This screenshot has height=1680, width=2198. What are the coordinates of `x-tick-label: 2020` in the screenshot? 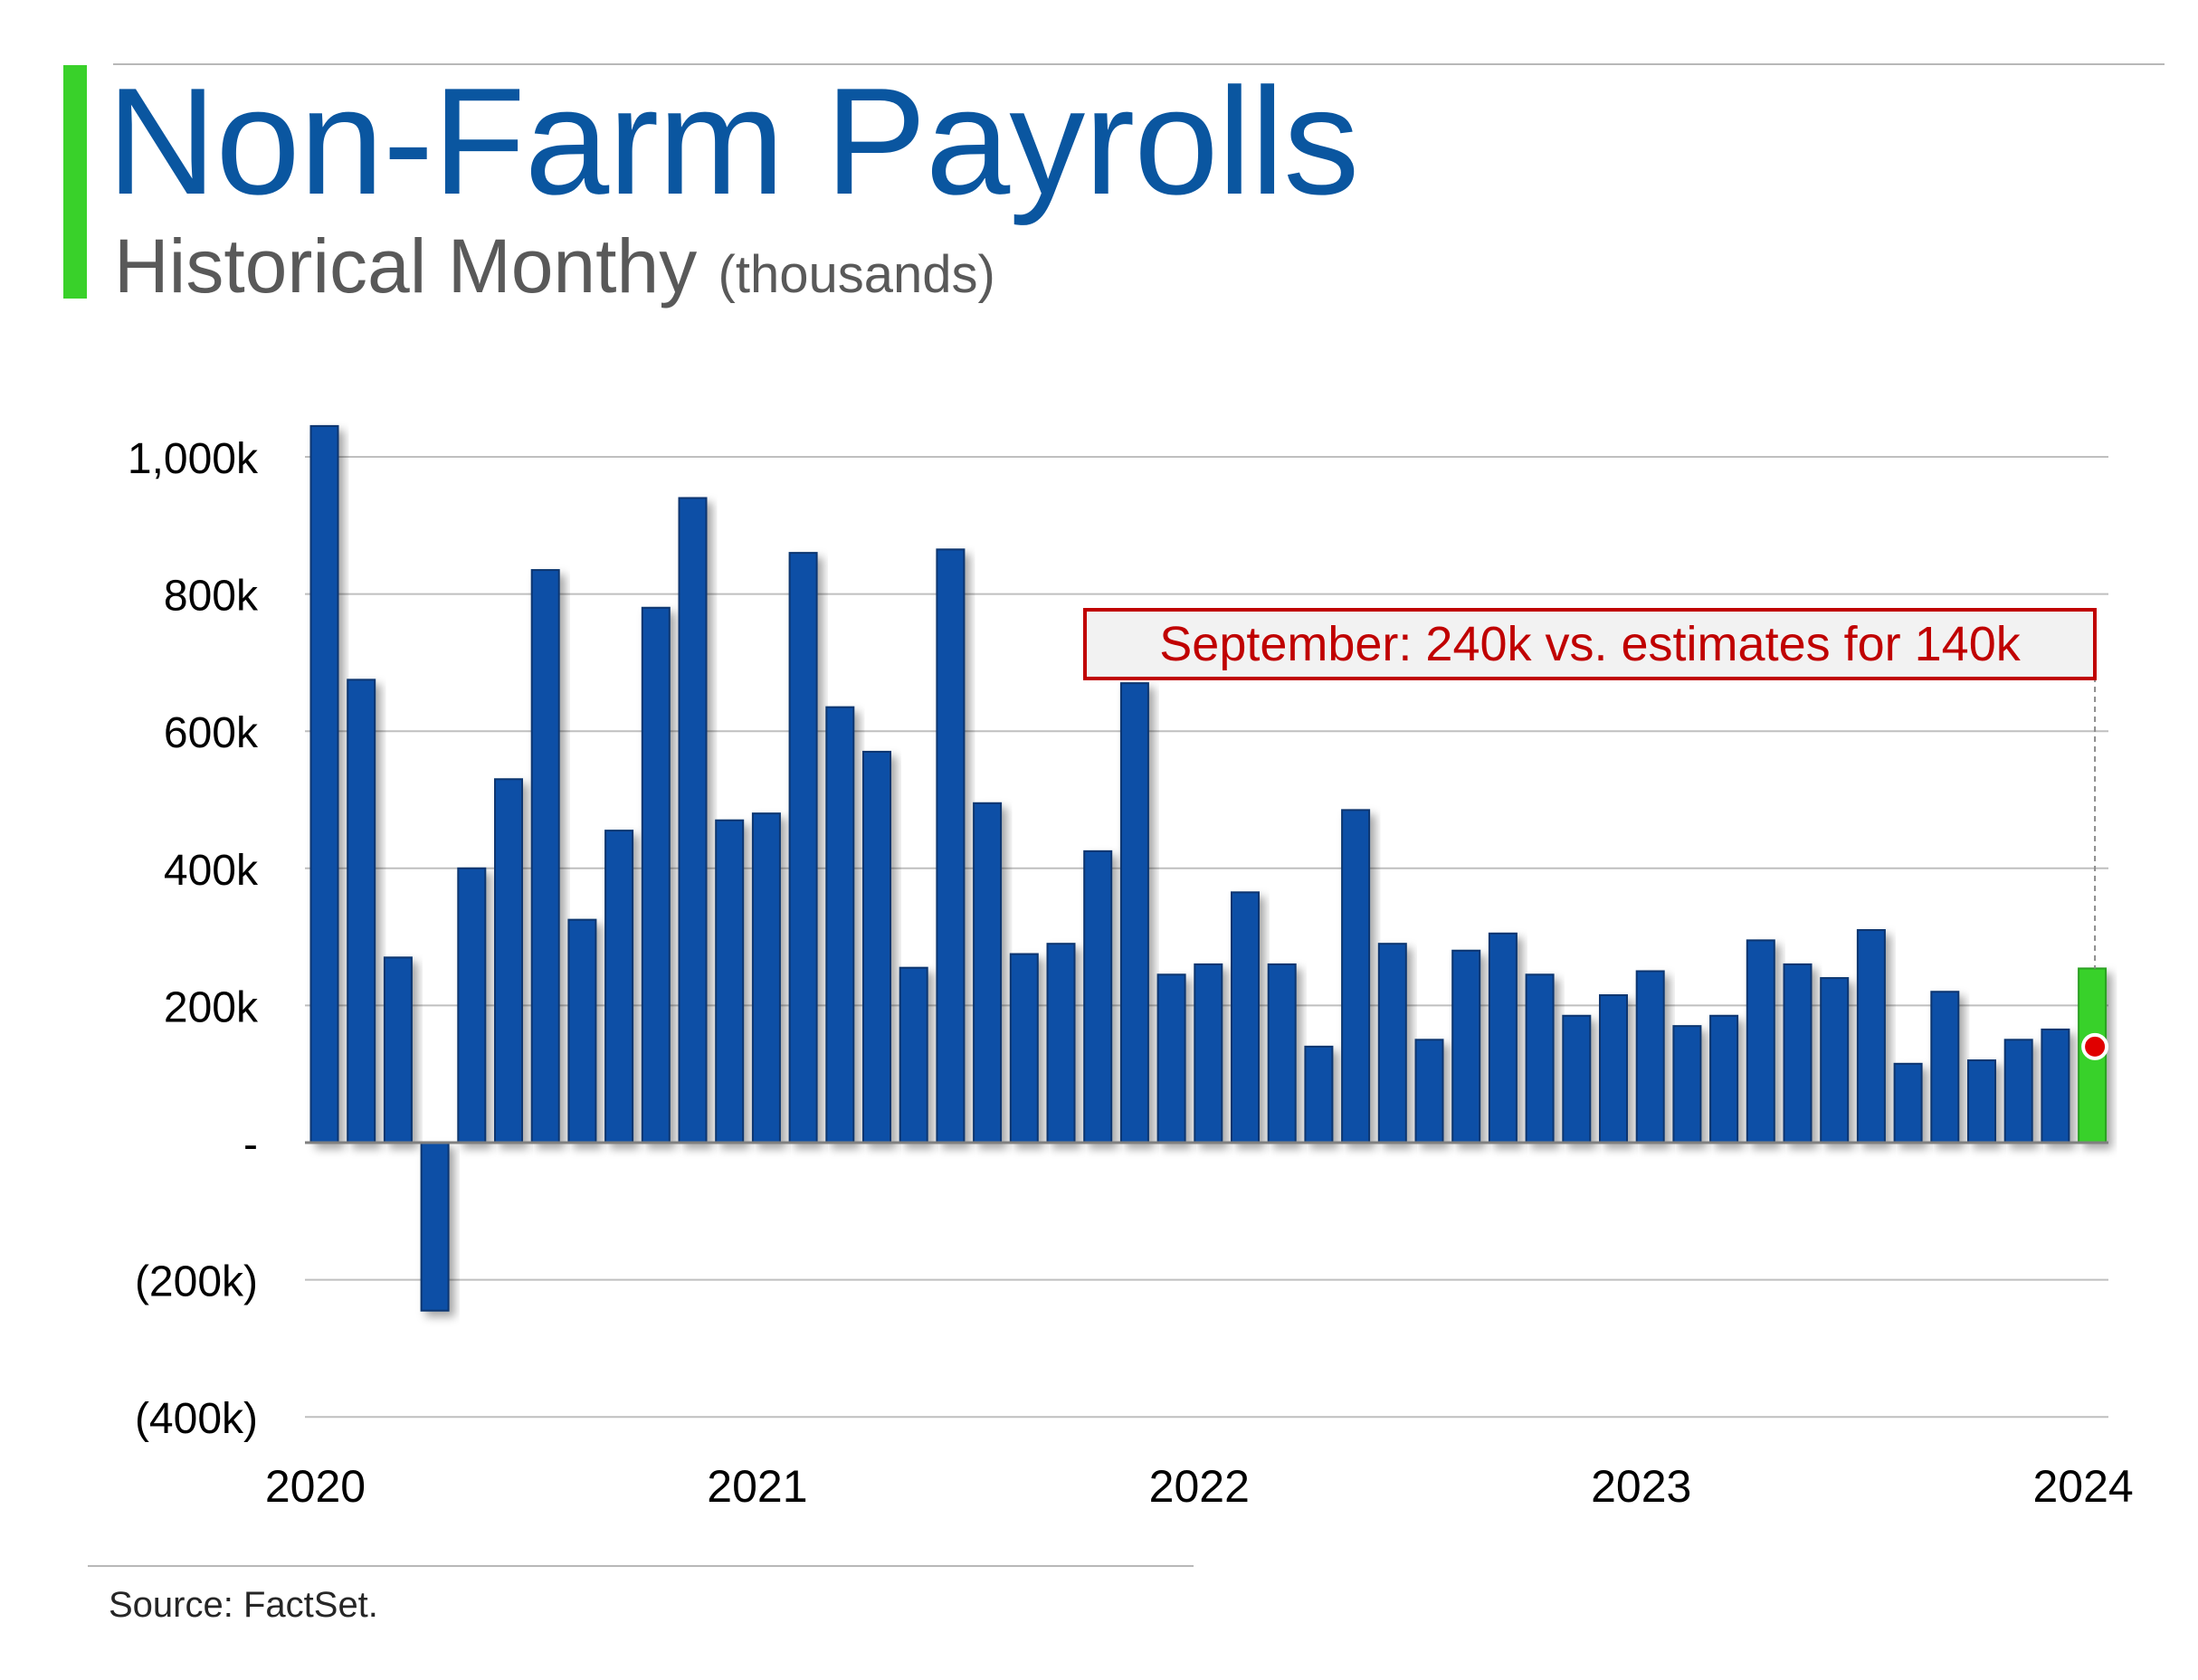 It's located at (315, 1487).